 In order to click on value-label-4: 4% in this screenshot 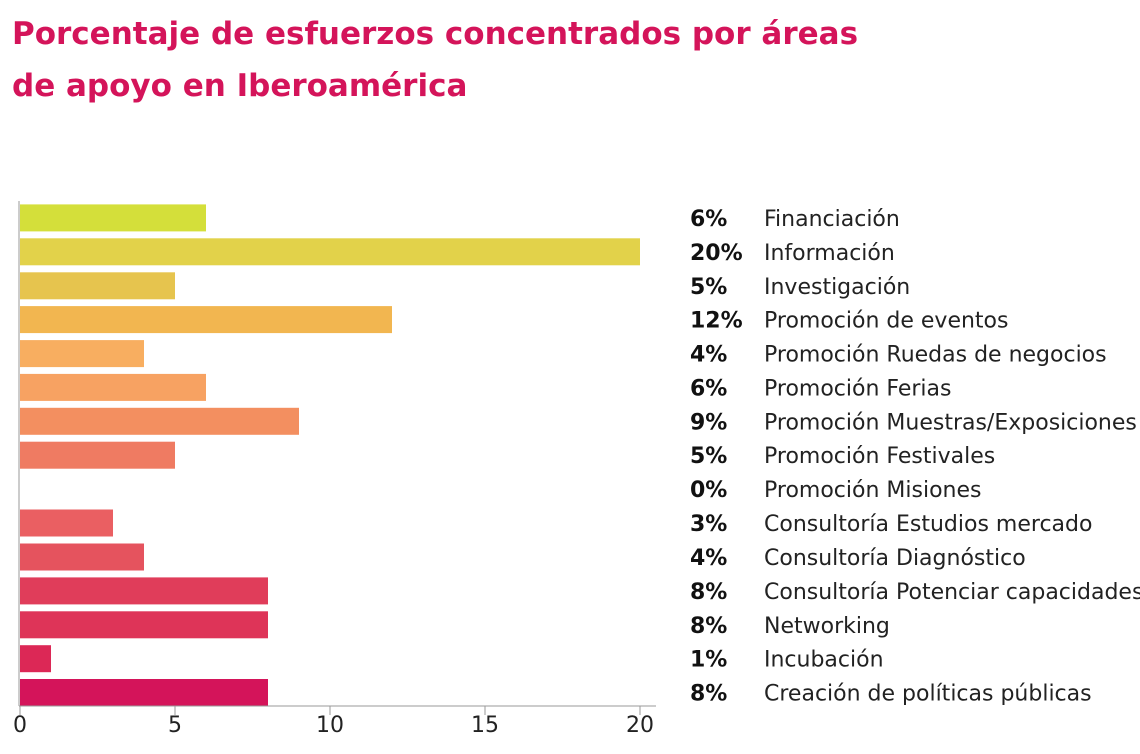, I will do `click(708, 355)`.